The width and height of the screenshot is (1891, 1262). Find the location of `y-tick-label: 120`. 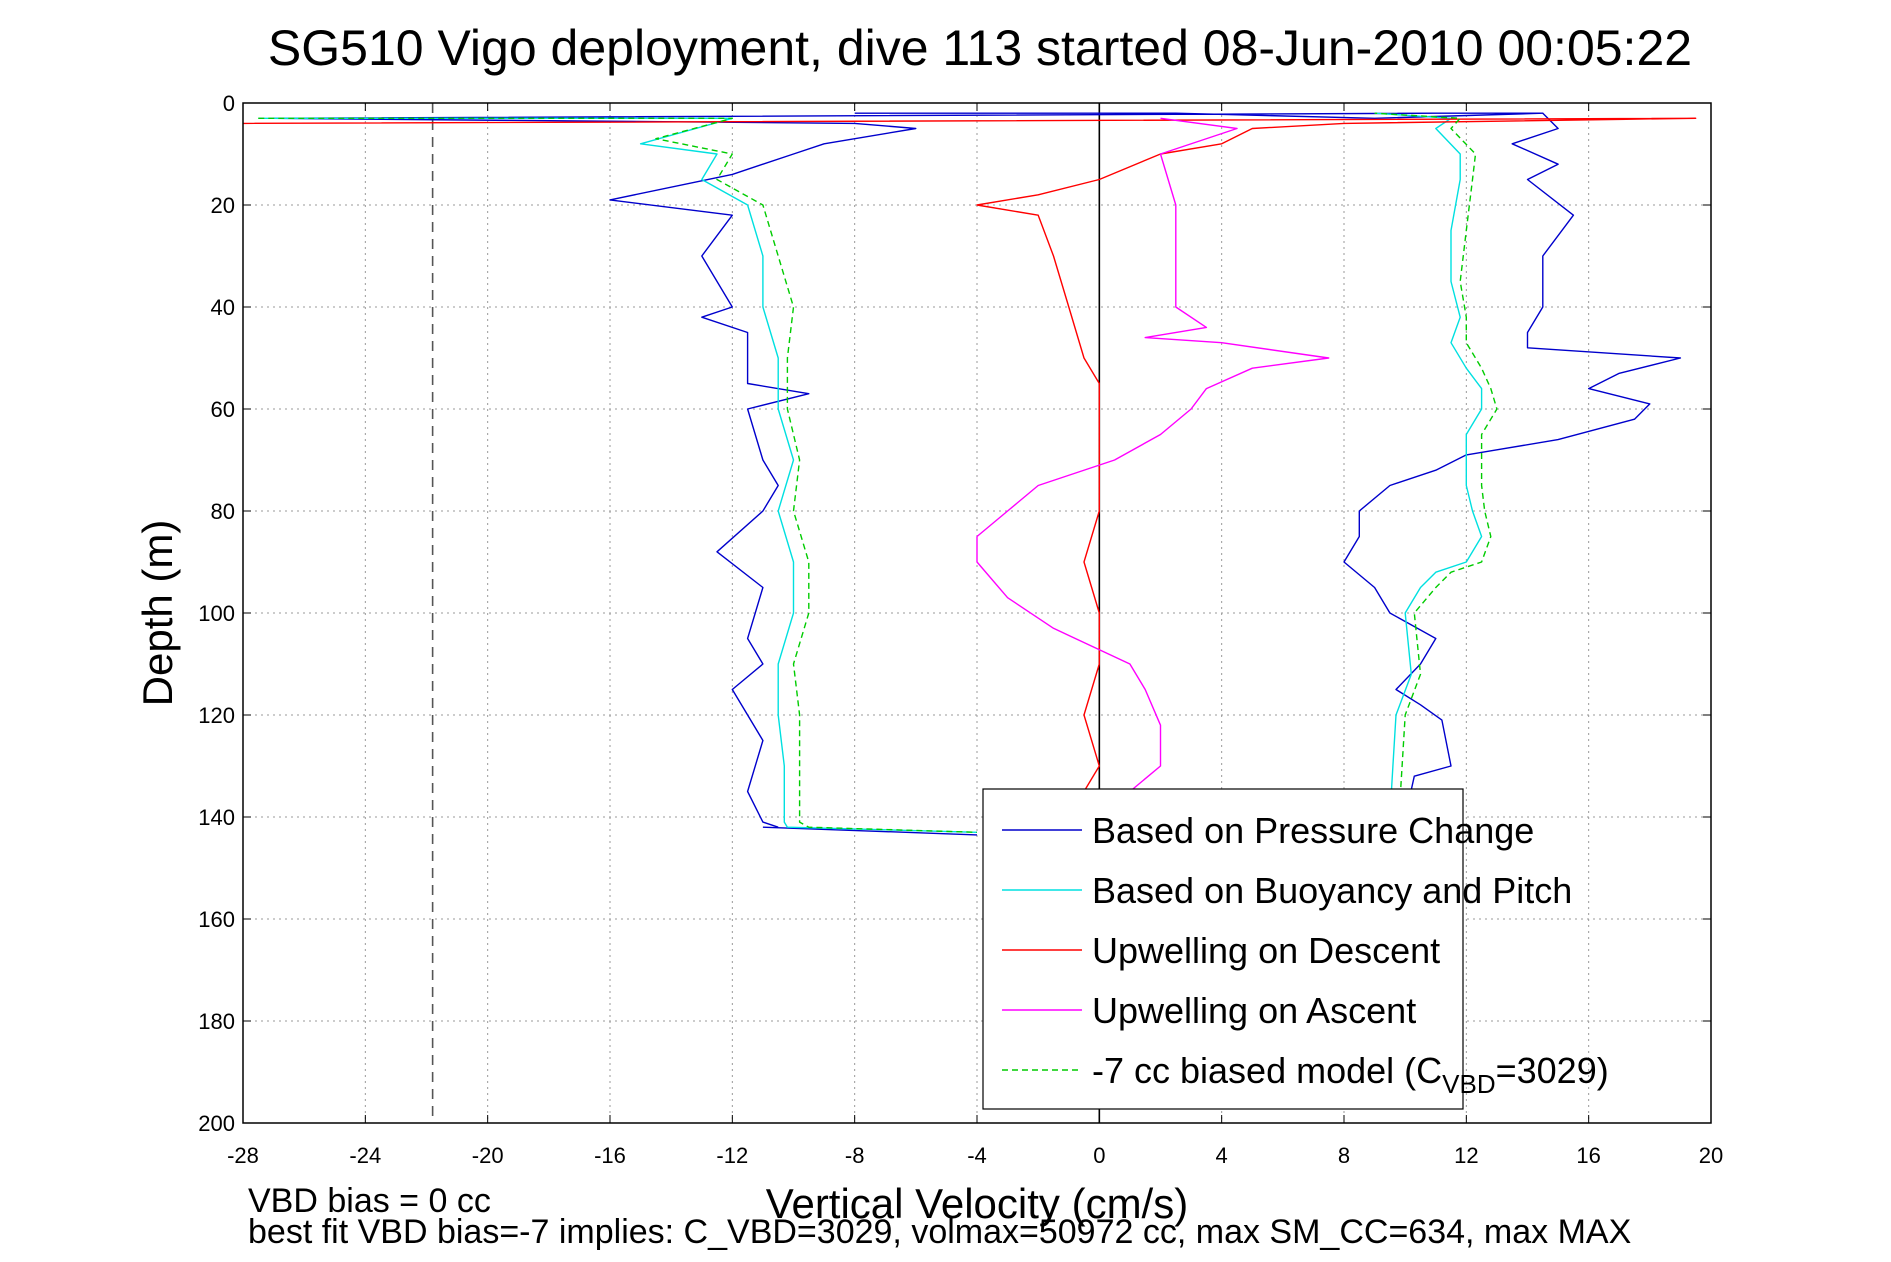

y-tick-label: 120 is located at coordinates (216, 715).